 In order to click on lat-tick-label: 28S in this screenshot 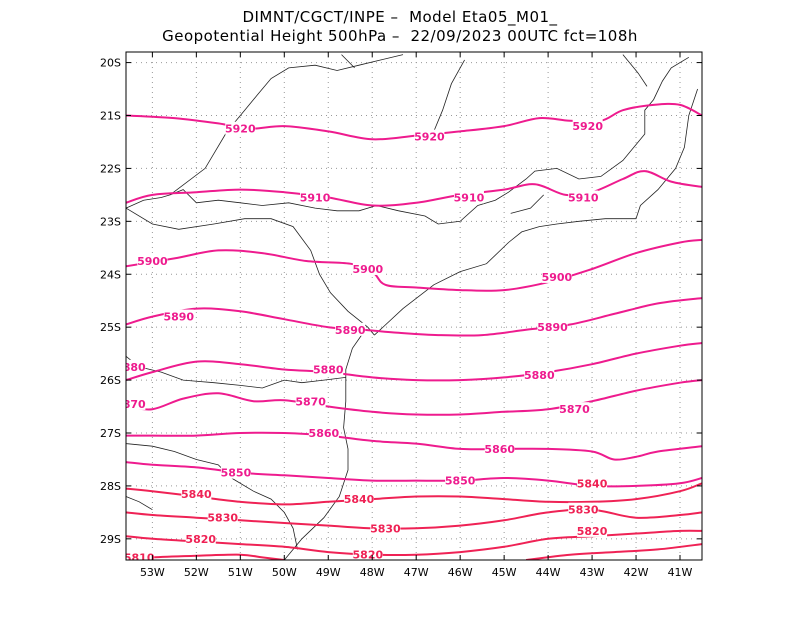, I will do `click(110, 486)`.